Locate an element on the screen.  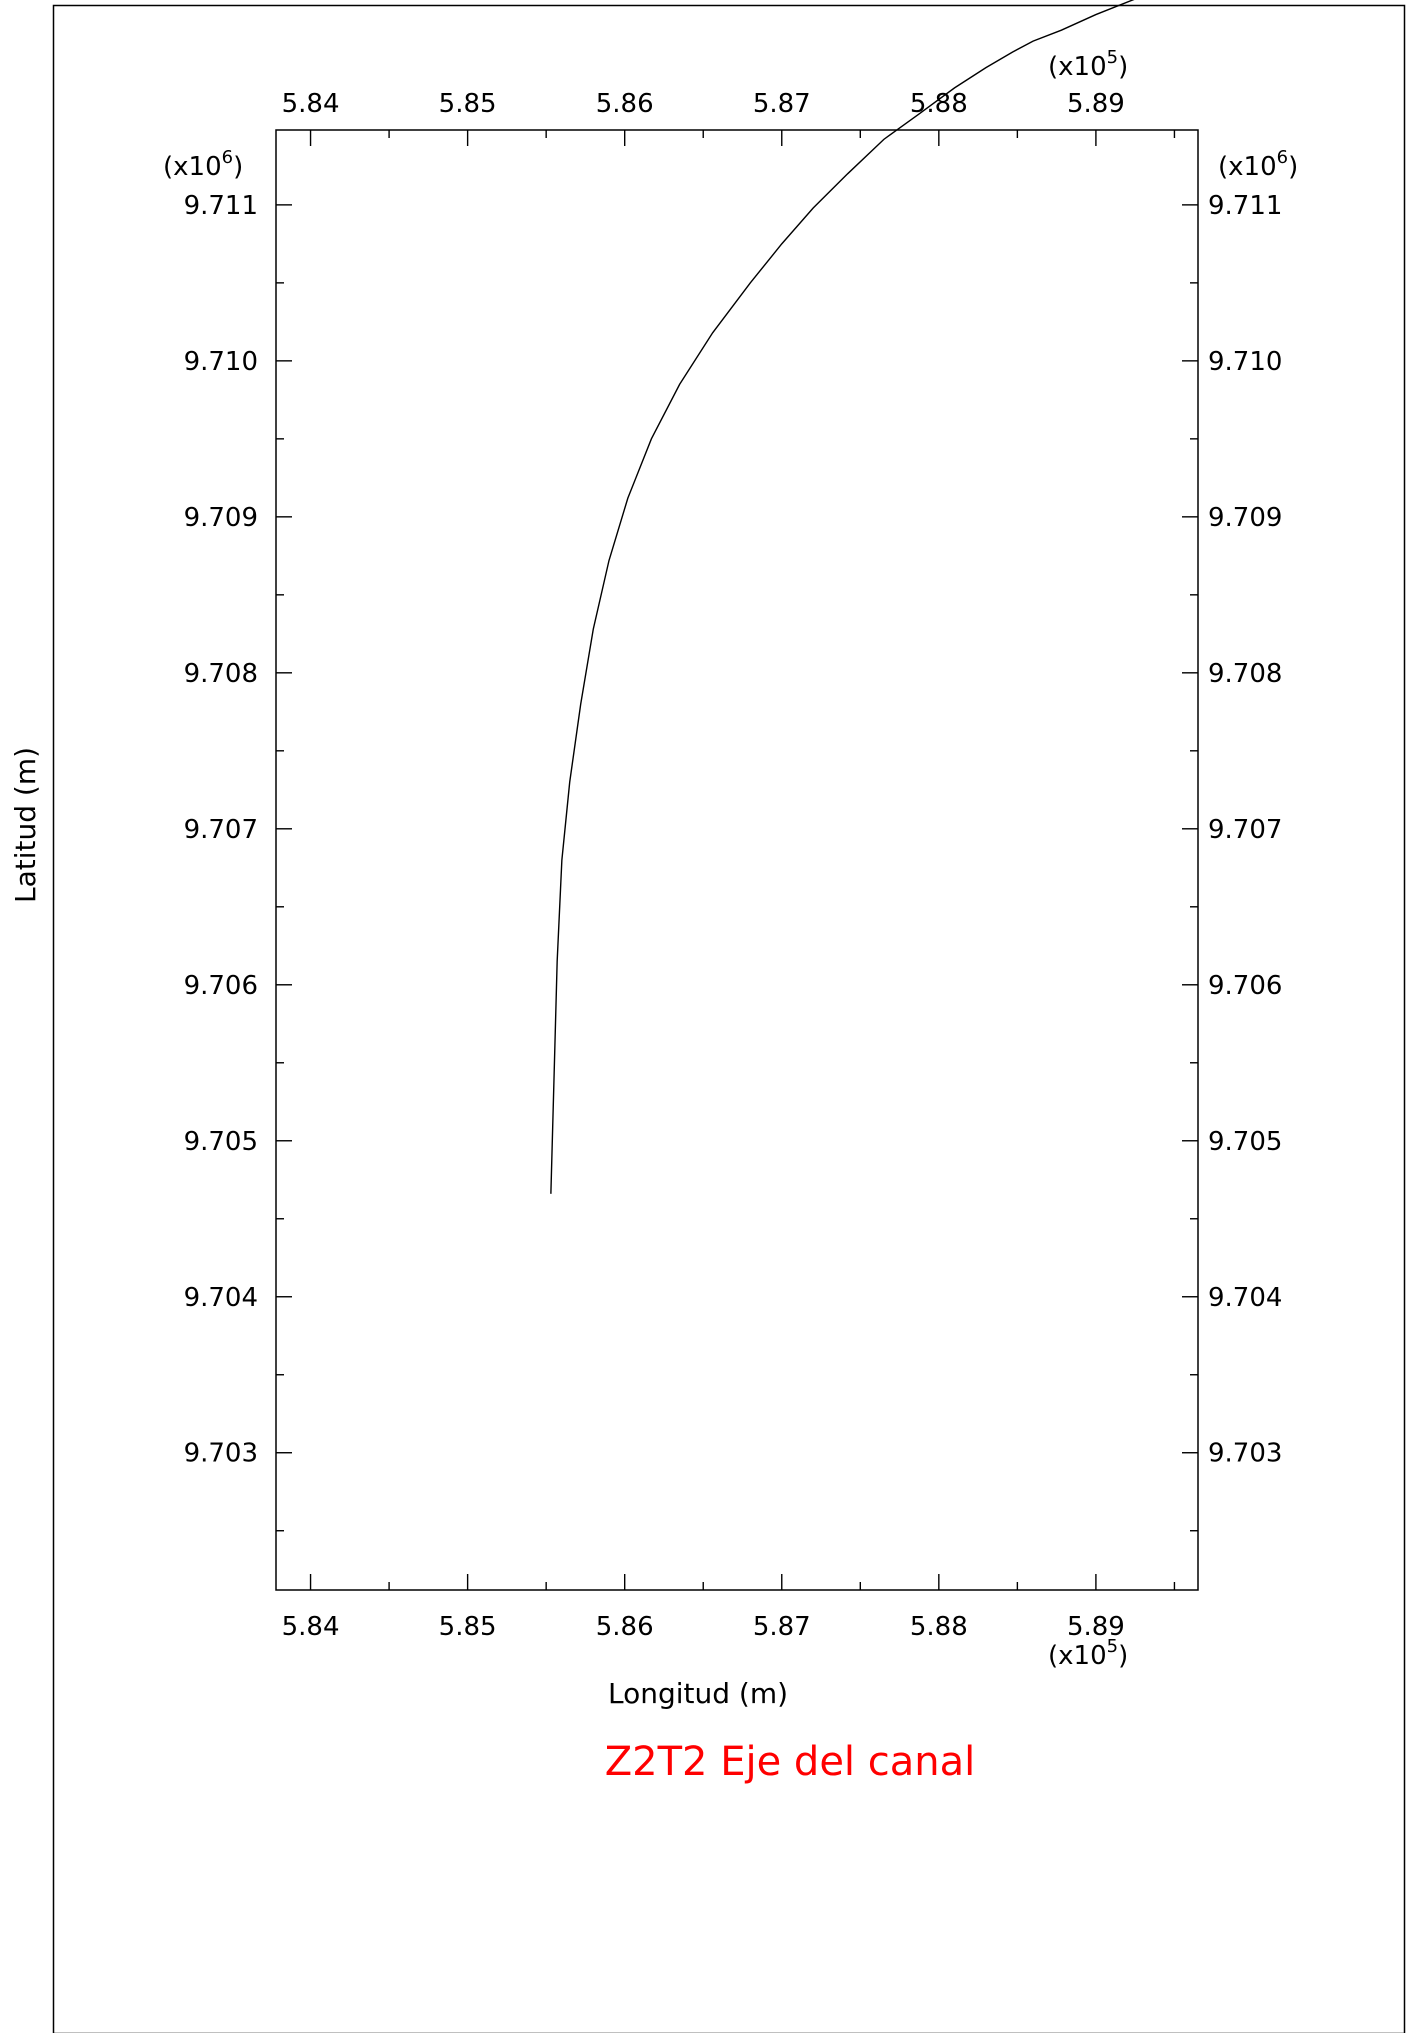
y-tick-label-right: 9.706 is located at coordinates (1245, 986).